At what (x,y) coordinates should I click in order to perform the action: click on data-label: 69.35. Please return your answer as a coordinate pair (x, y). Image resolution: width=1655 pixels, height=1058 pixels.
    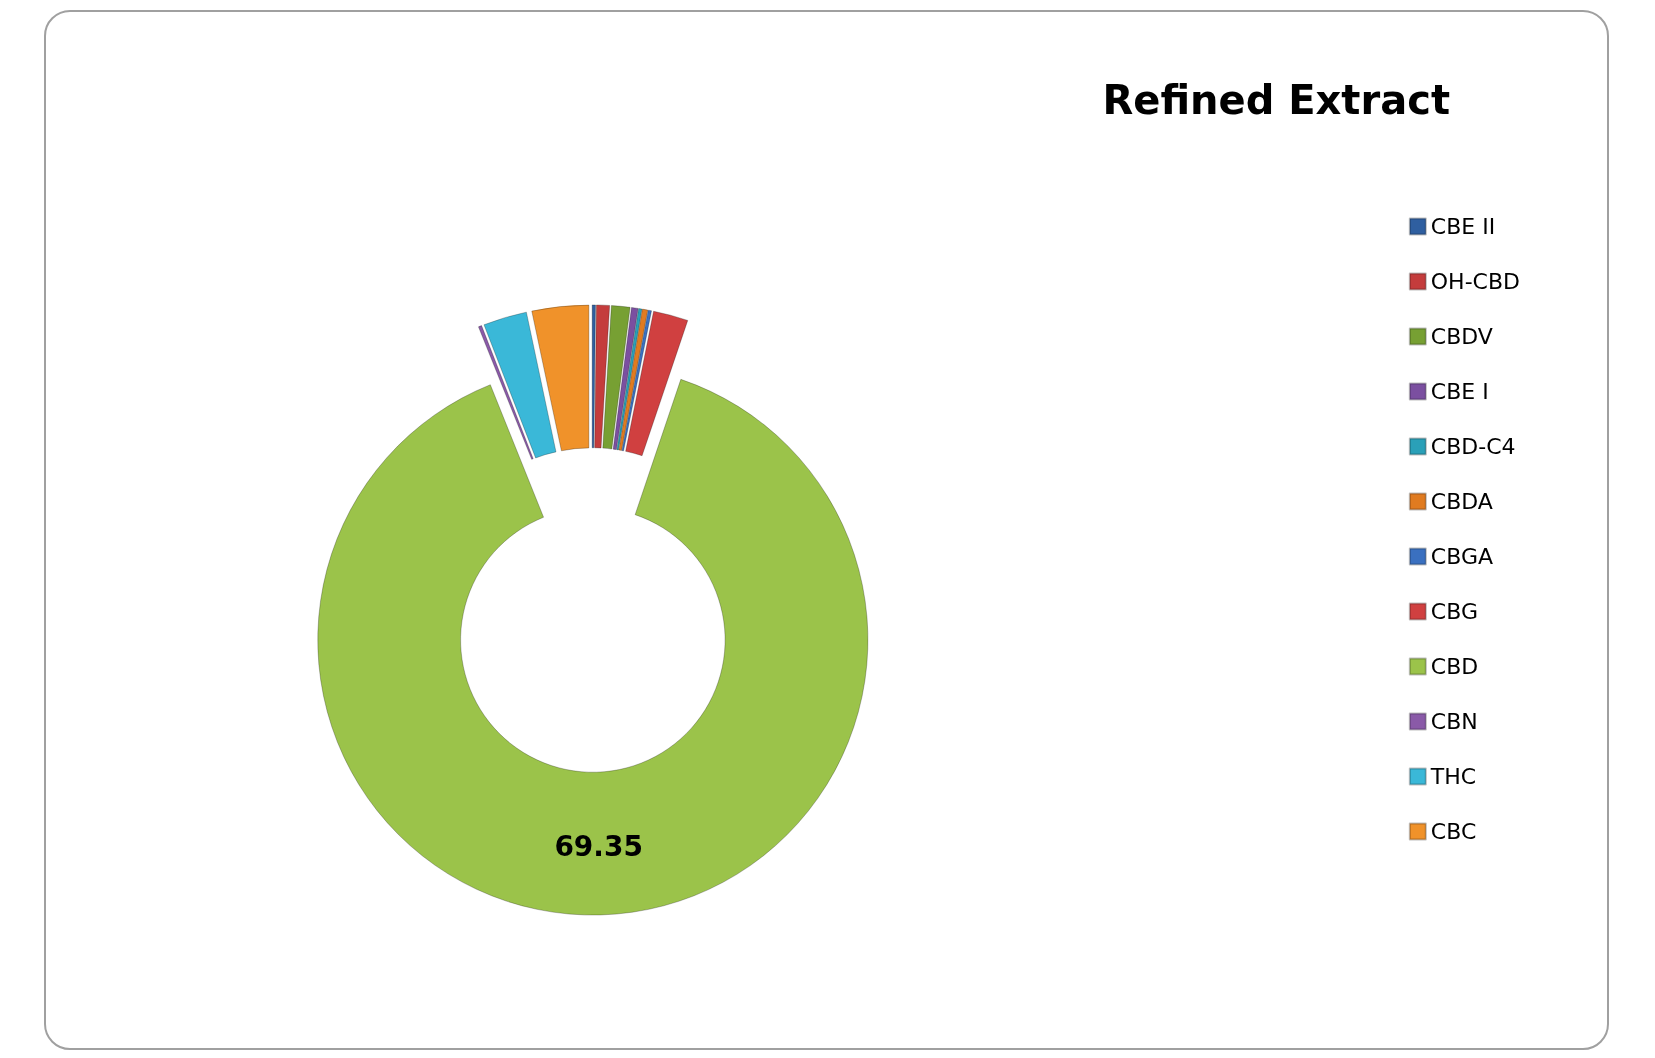
    Looking at the image, I should click on (598, 847).